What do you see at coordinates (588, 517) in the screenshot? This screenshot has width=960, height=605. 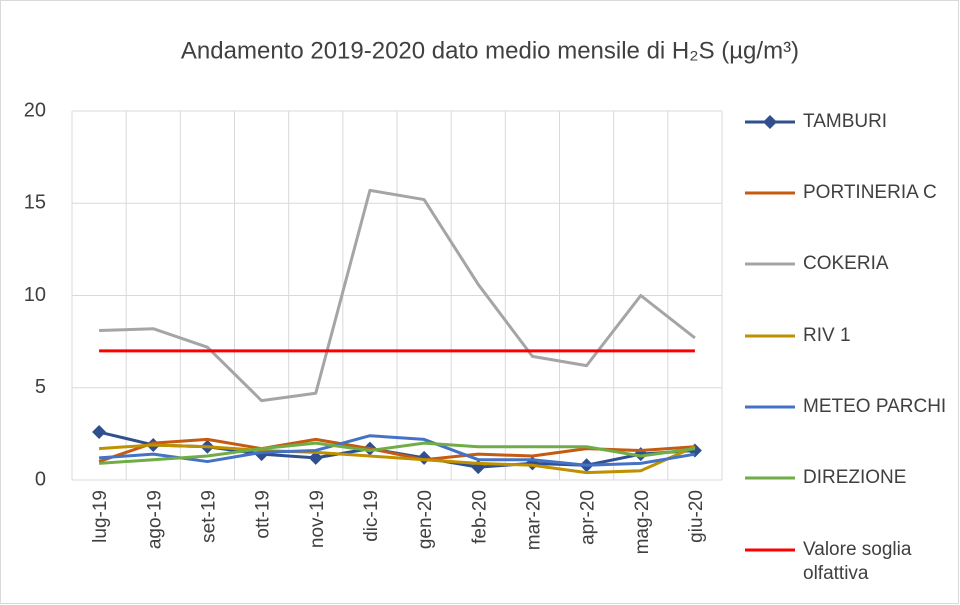 I see `x-tick-label: apr-20` at bounding box center [588, 517].